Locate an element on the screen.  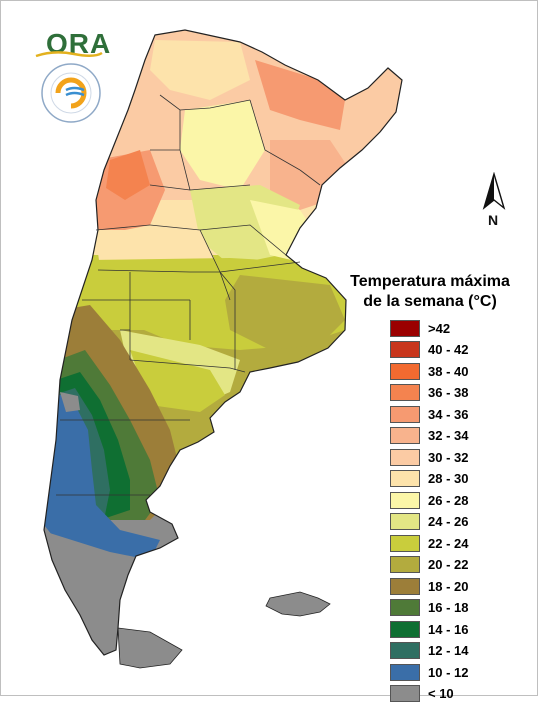
legend-item: 28 - 30 is located at coordinates (429, 479).